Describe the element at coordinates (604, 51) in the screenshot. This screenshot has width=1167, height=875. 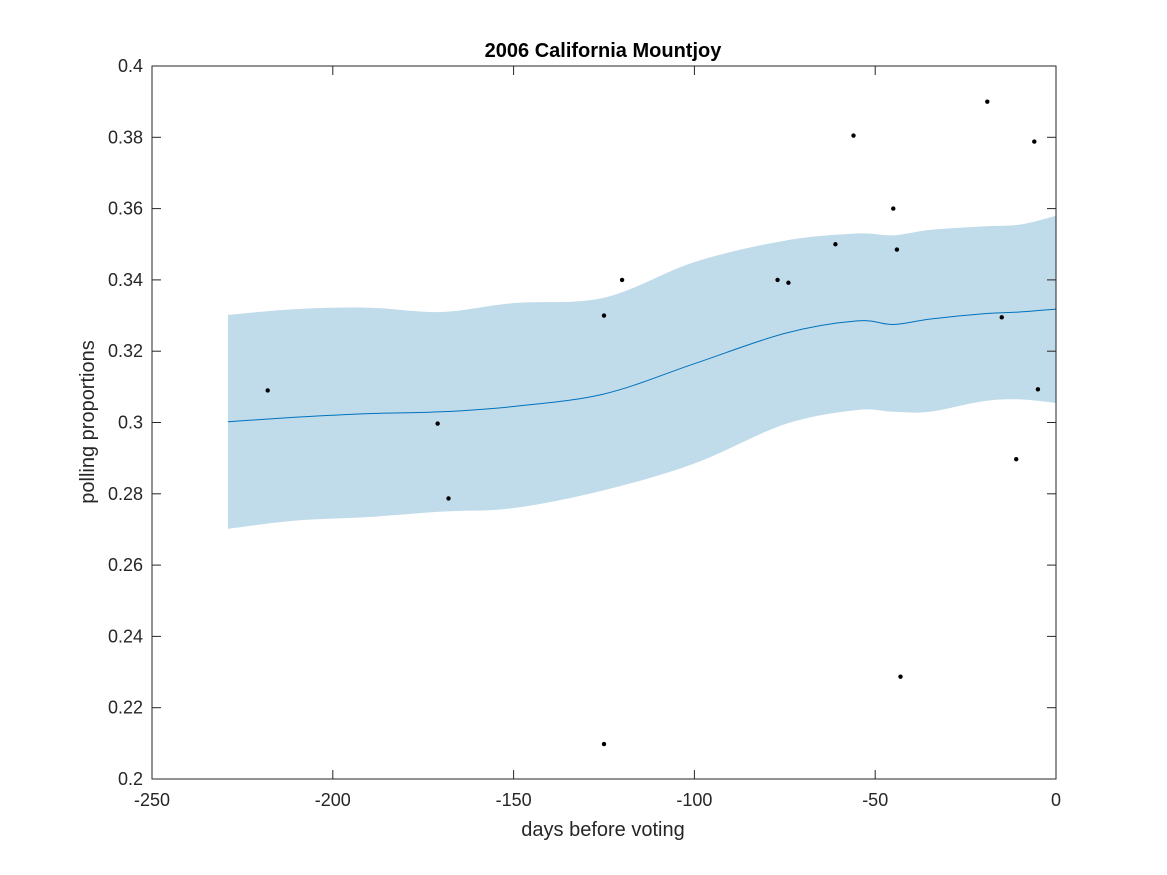
I see `chart-title: 2006 California Mountjoy` at that location.